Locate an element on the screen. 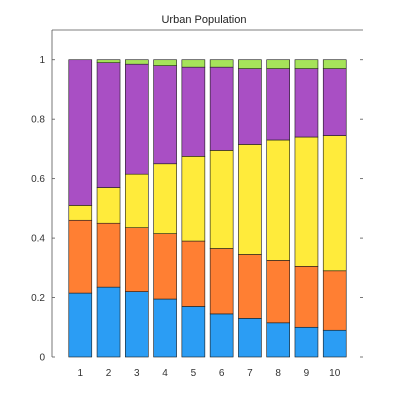  x-tick-label: 8 is located at coordinates (278, 373).